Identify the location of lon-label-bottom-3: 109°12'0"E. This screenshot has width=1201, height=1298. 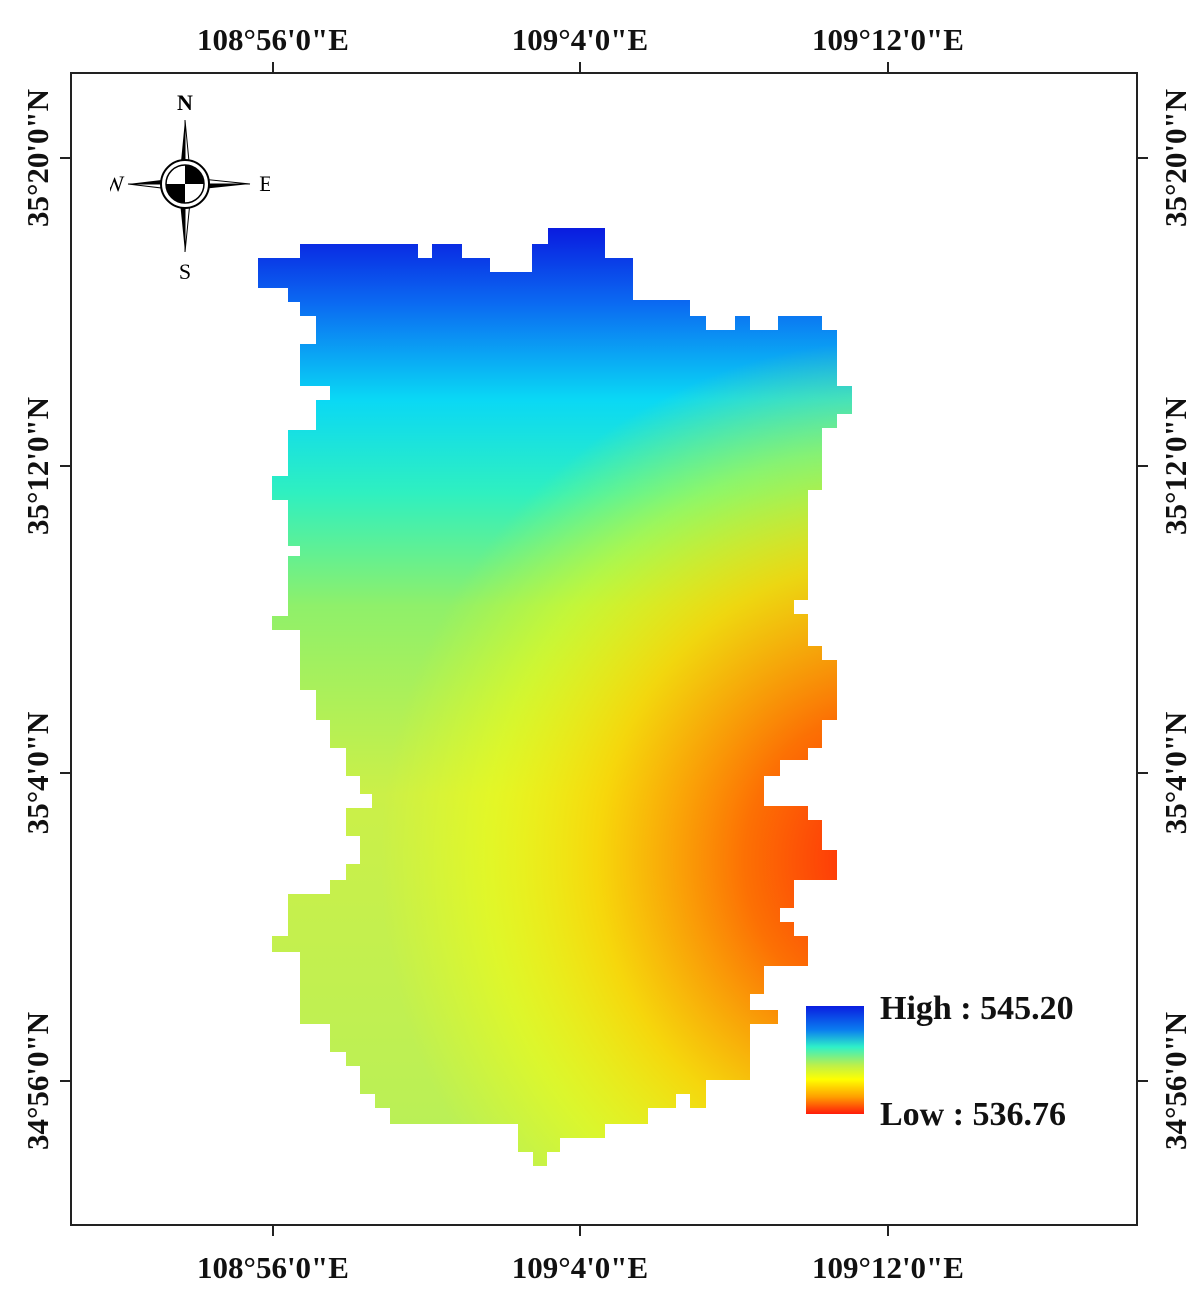
(888, 1267).